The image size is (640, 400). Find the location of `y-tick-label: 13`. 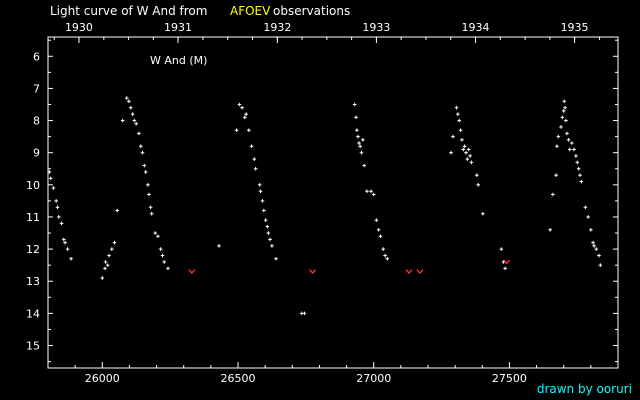

y-tick-label: 13 is located at coordinates (33, 281).